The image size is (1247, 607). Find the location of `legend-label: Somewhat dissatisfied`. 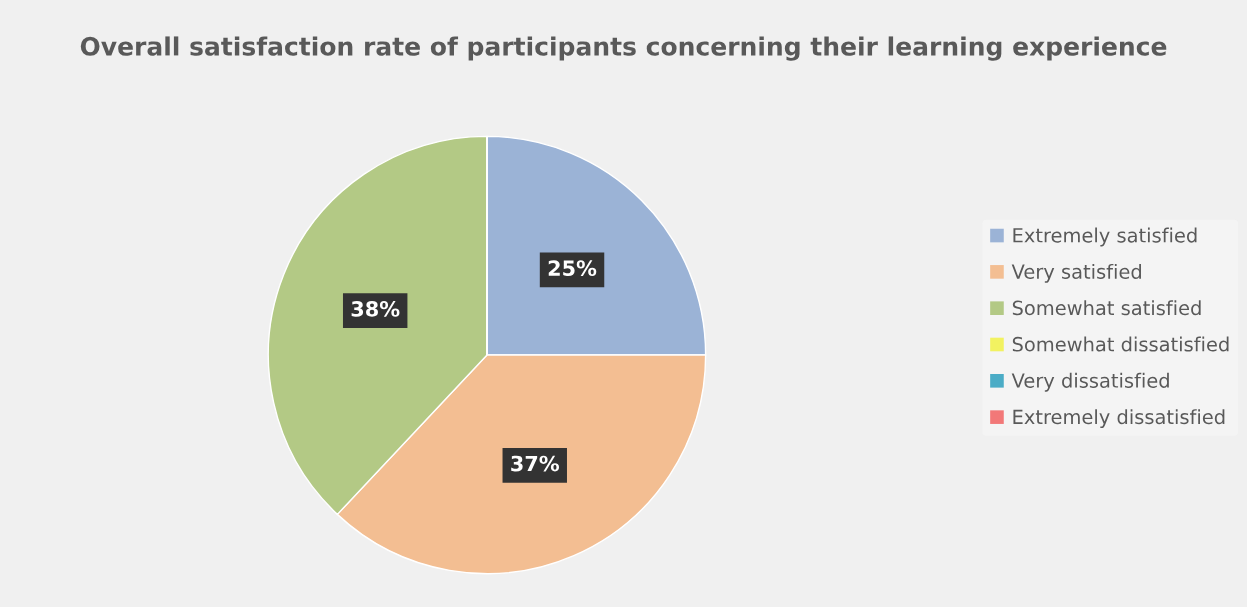

legend-label: Somewhat dissatisfied is located at coordinates (1120, 344).